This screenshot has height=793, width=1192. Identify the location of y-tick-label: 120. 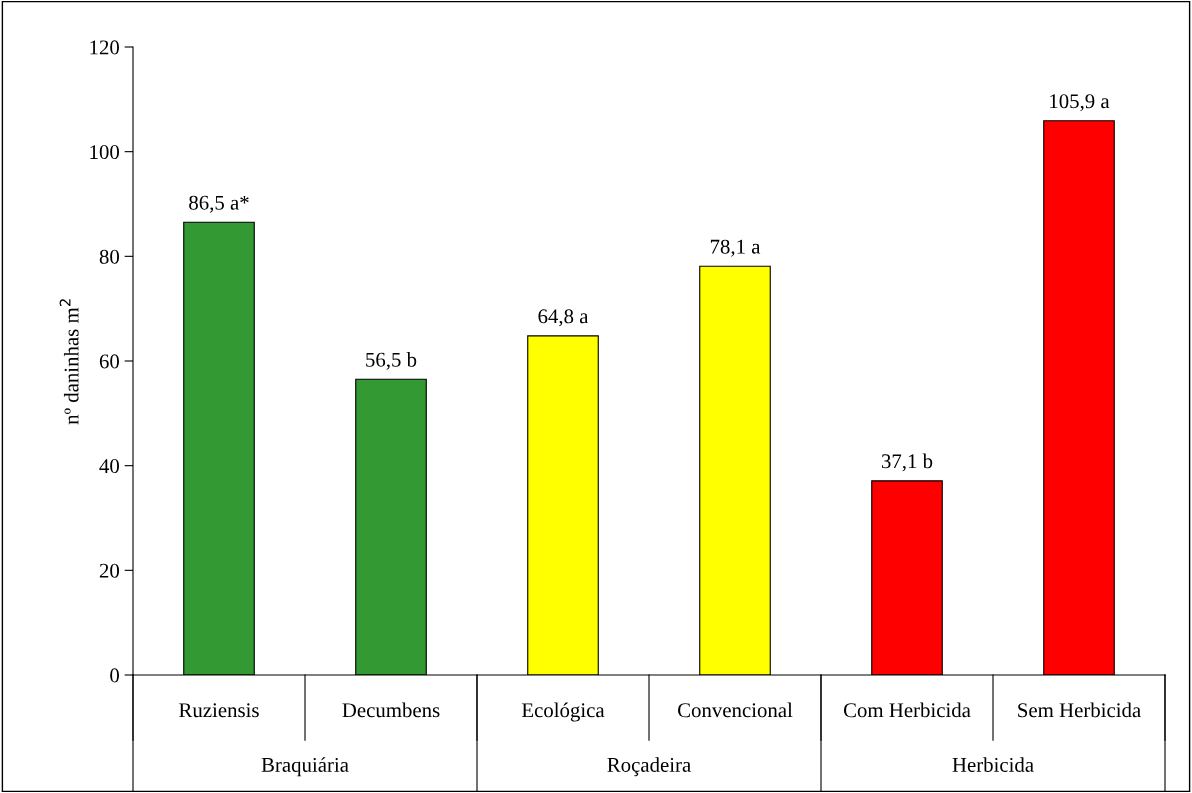
(105, 47).